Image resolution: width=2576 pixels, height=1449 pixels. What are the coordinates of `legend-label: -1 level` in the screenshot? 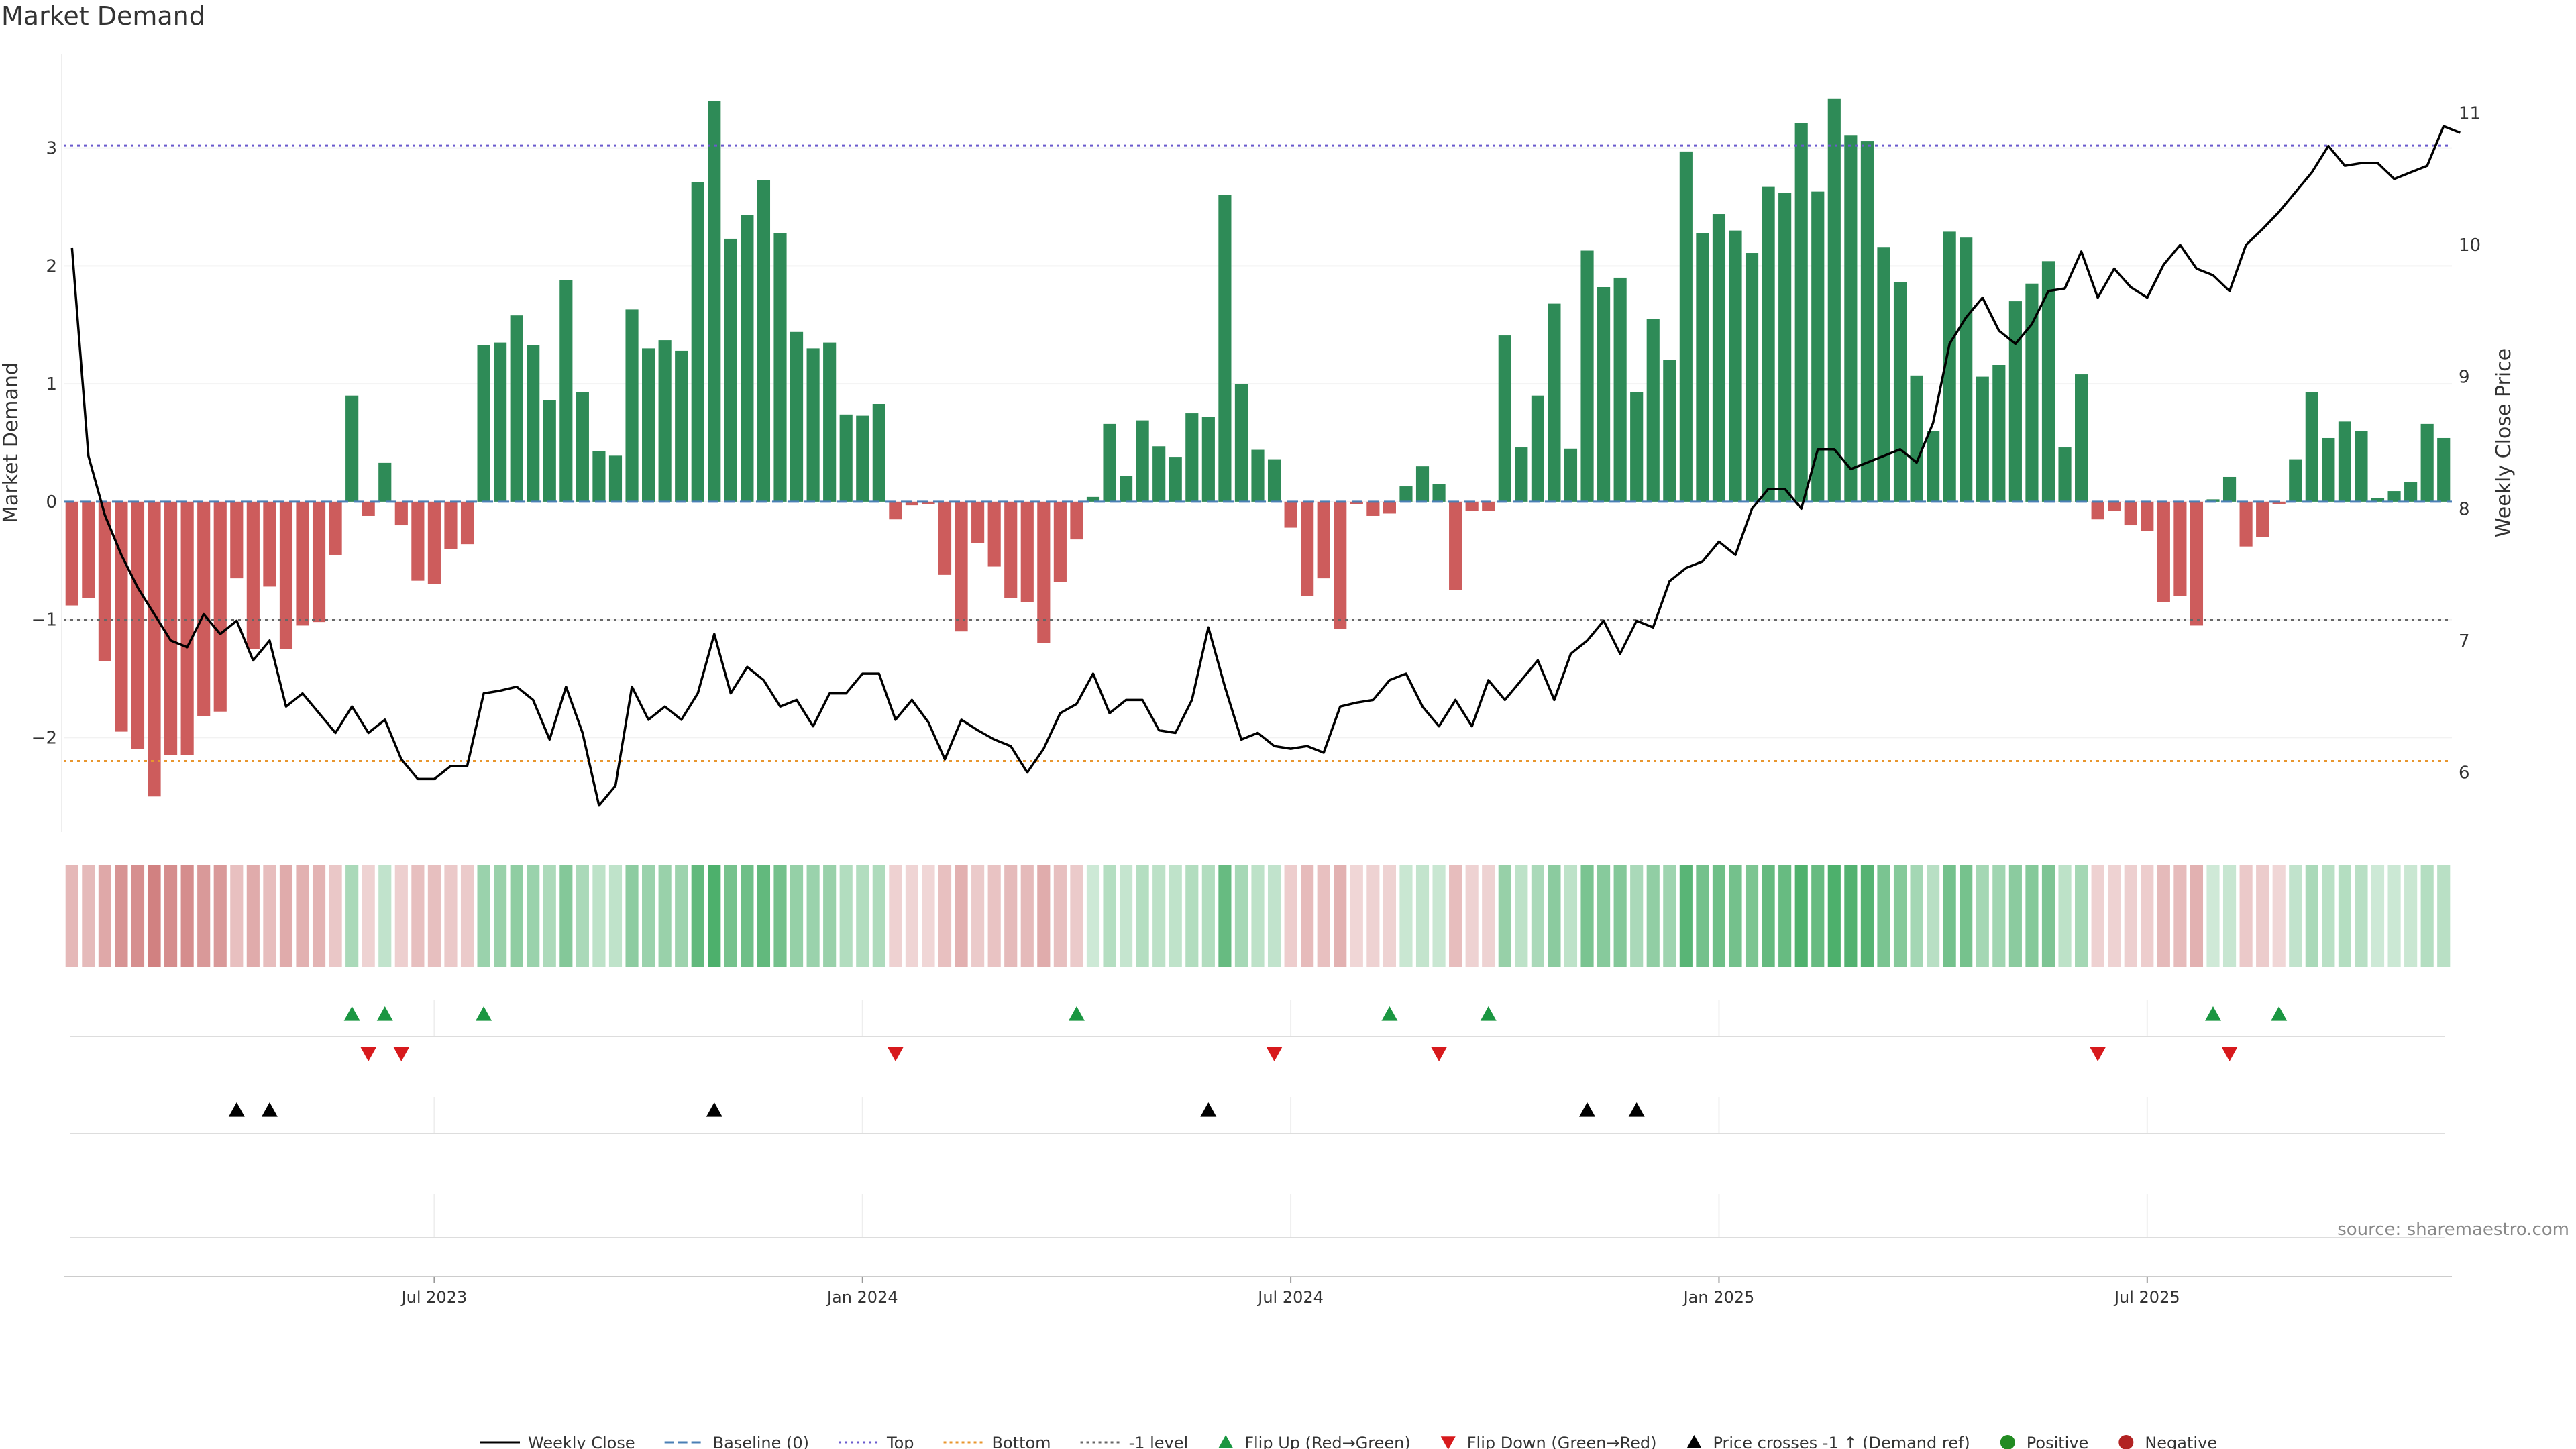 It's located at (1159, 1441).